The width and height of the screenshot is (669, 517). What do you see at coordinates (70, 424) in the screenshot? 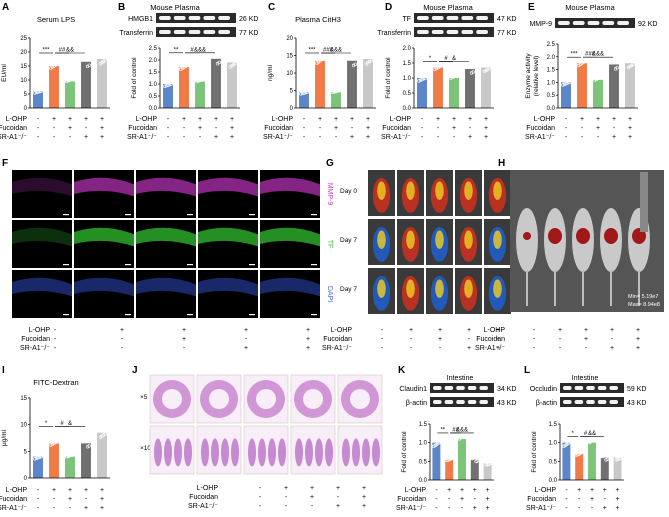
I see `significance-mark: &` at bounding box center [70, 424].